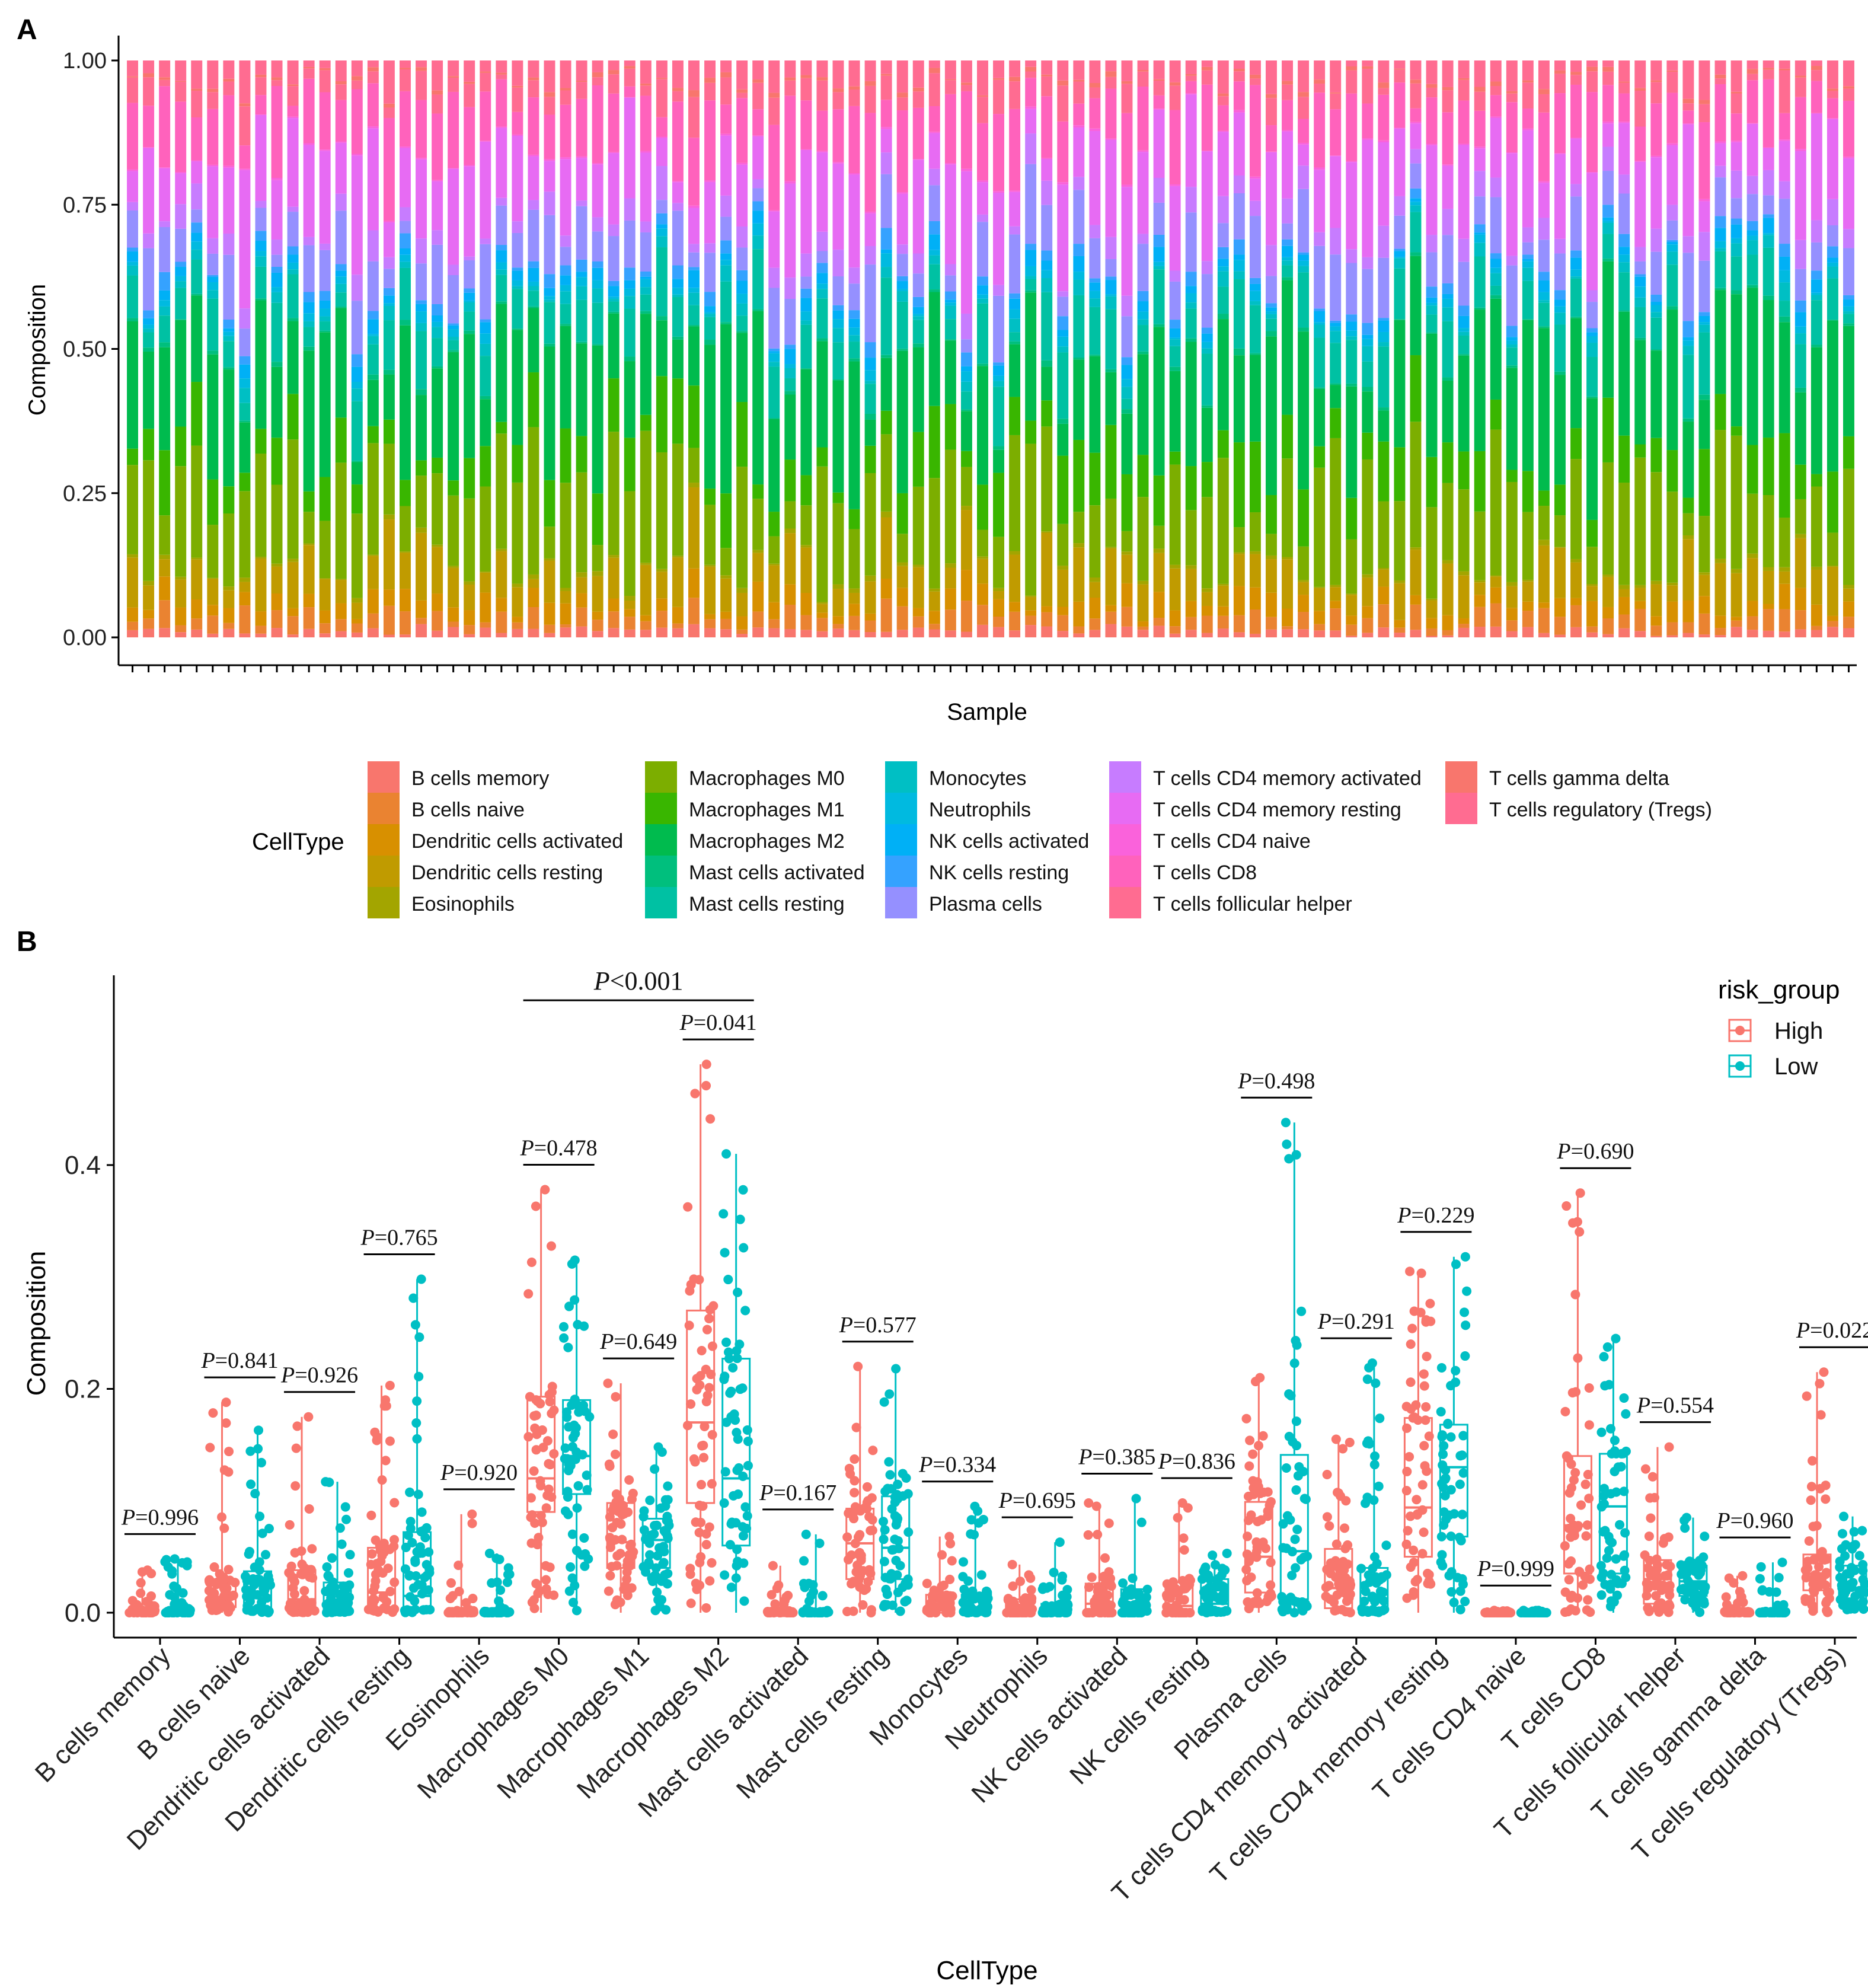 The width and height of the screenshot is (1868, 1988). Describe the element at coordinates (758, 158) in the screenshot. I see `bar-segment-t-cells-cd4-memory-resting` at that location.